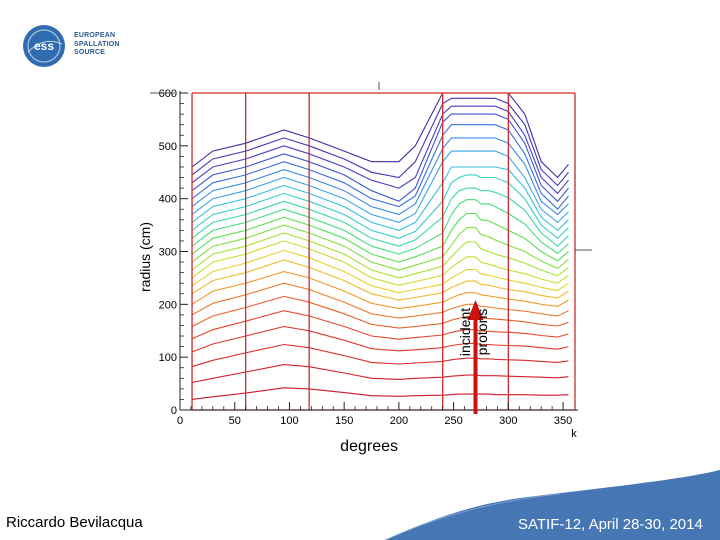 The image size is (720, 540). Describe the element at coordinates (574, 434) in the screenshot. I see `corner-label: k` at that location.